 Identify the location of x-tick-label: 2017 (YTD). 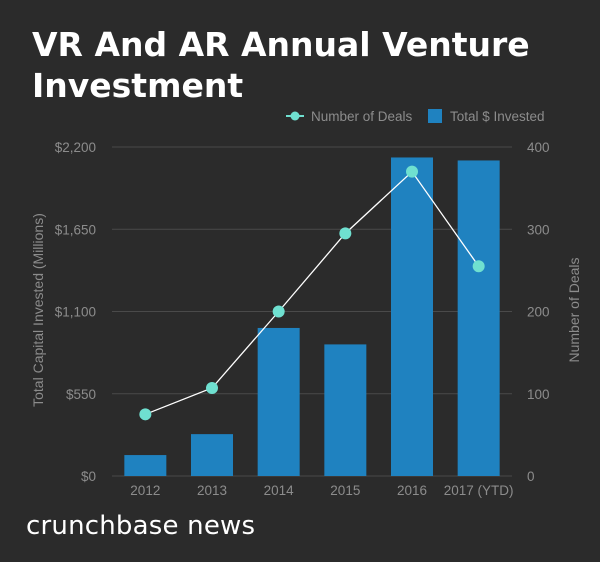
(479, 490).